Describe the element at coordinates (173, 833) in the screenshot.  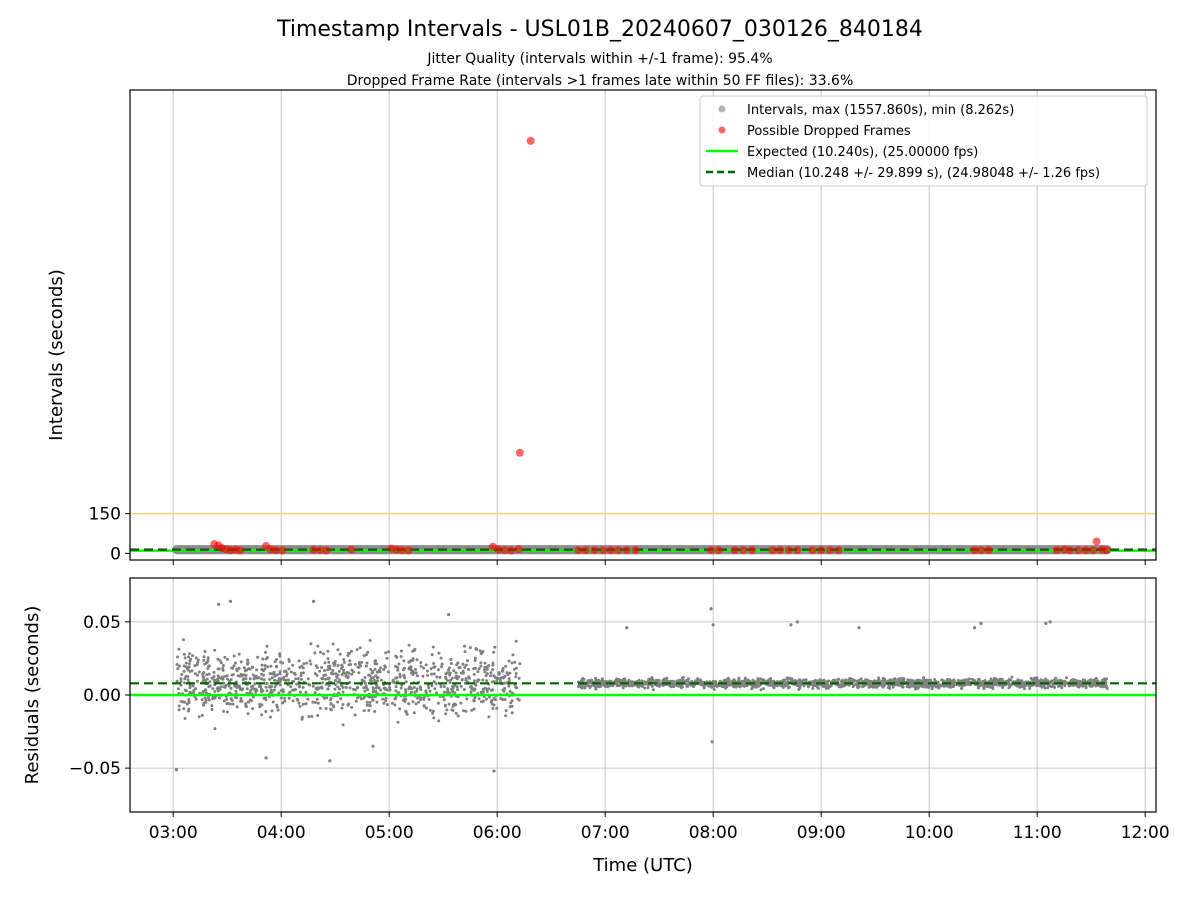
I see `x-tick-label: 03:00` at that location.